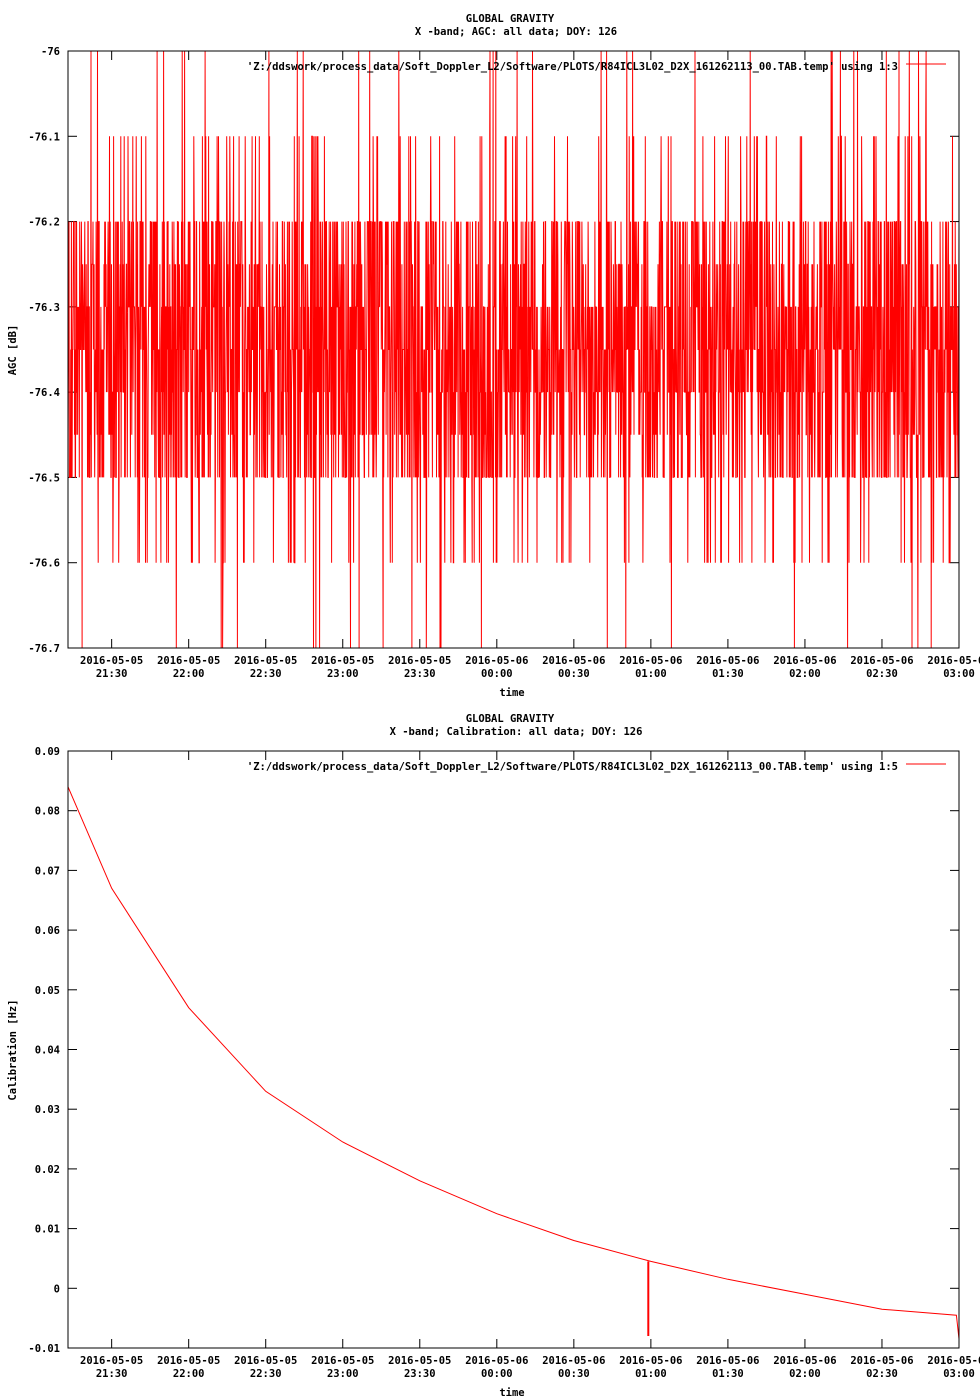 This screenshot has height=1400, width=980. I want to click on calibration-x-axis-label: time, so click(511, 1393).